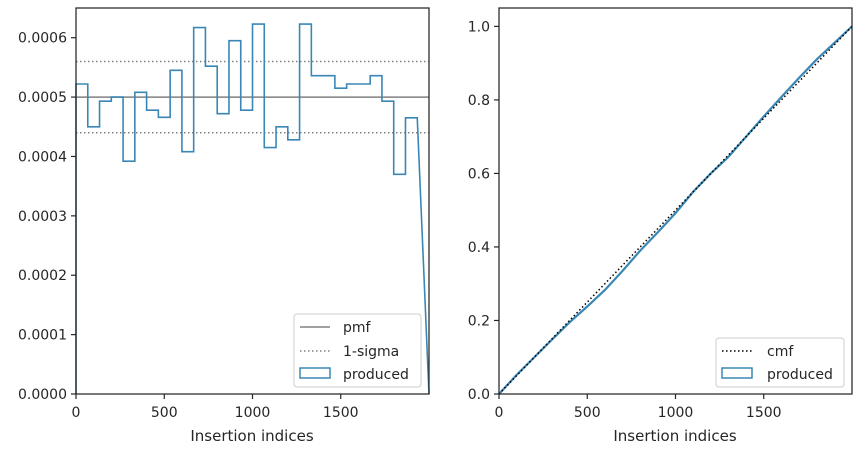 The image size is (861, 453). Describe the element at coordinates (479, 395) in the screenshot. I see `right-y-tick-label: 0.0` at that location.